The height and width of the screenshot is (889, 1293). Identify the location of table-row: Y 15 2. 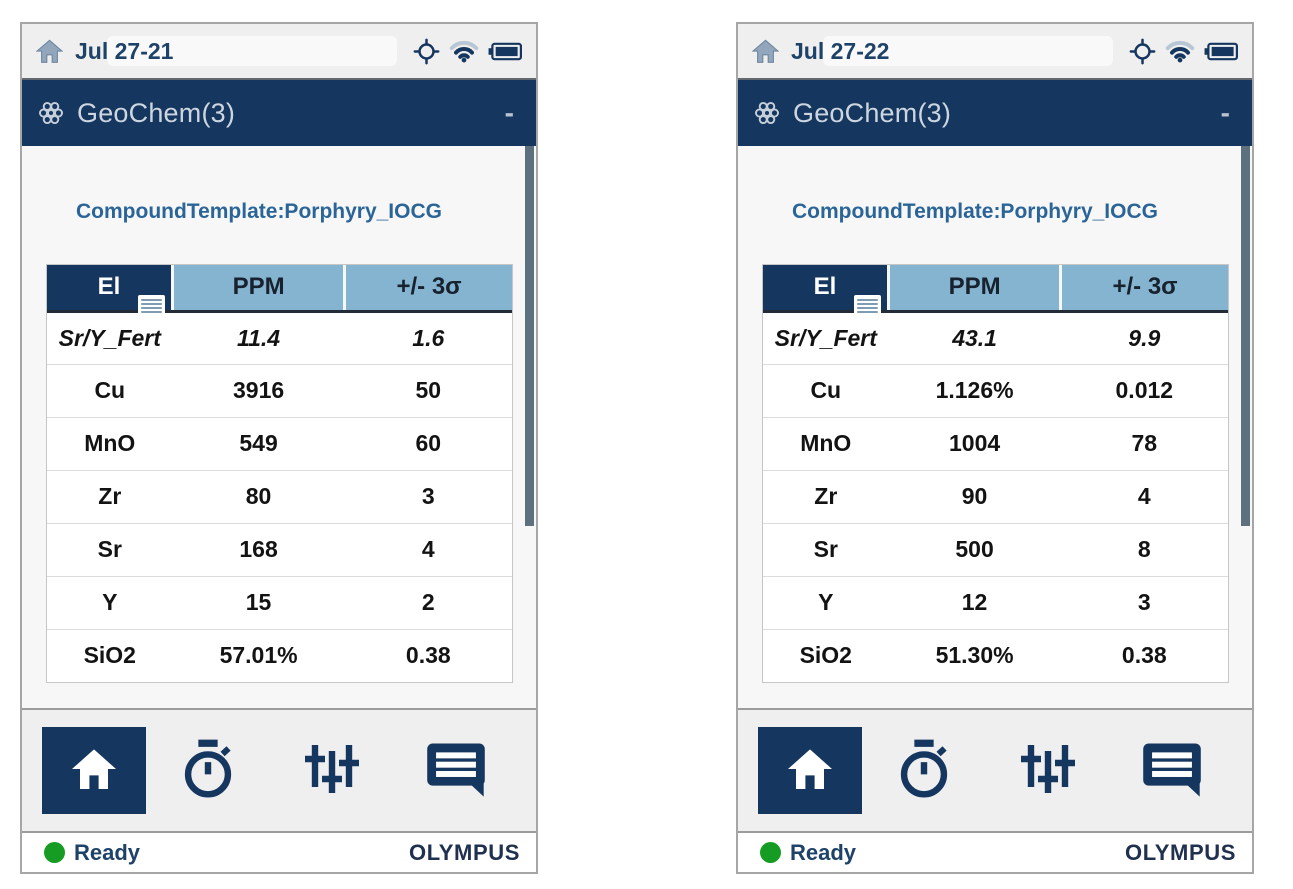
(279, 603).